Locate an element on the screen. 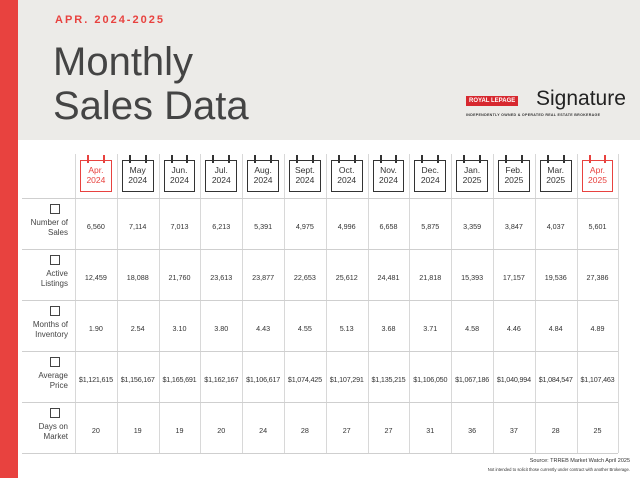  month: Oct. is located at coordinates (346, 170).